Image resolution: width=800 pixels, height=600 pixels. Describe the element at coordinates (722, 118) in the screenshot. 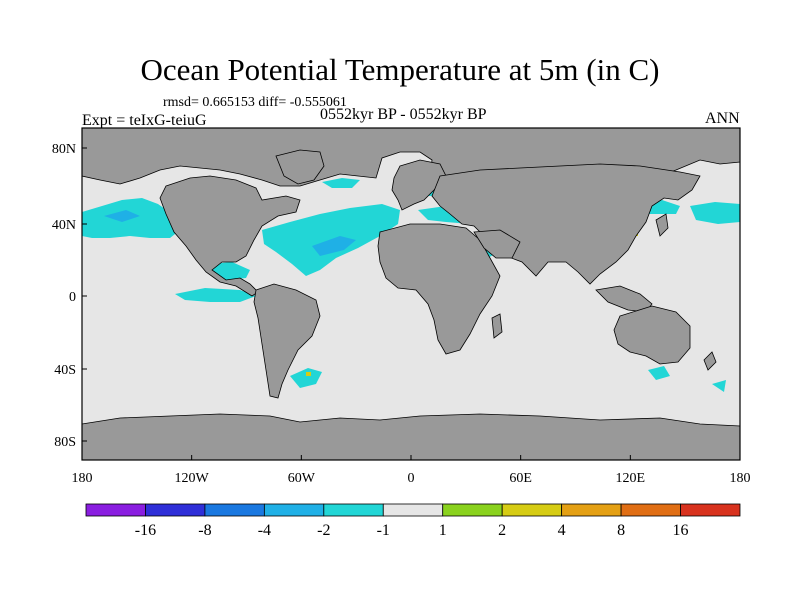

I see `season-label: ANN` at that location.